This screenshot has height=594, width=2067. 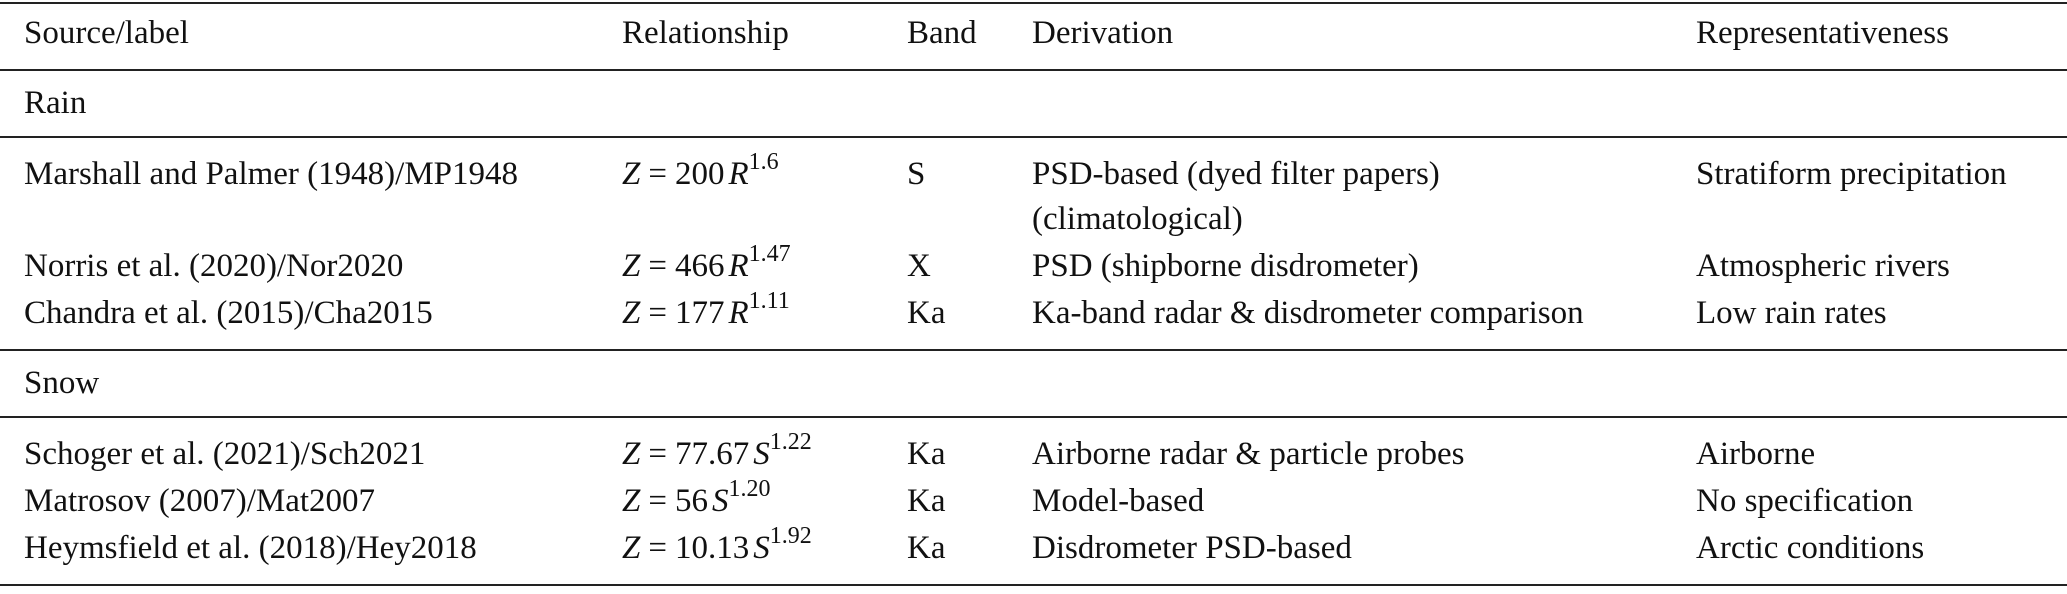 I want to click on formula-coef: 56, so click(x=691, y=501).